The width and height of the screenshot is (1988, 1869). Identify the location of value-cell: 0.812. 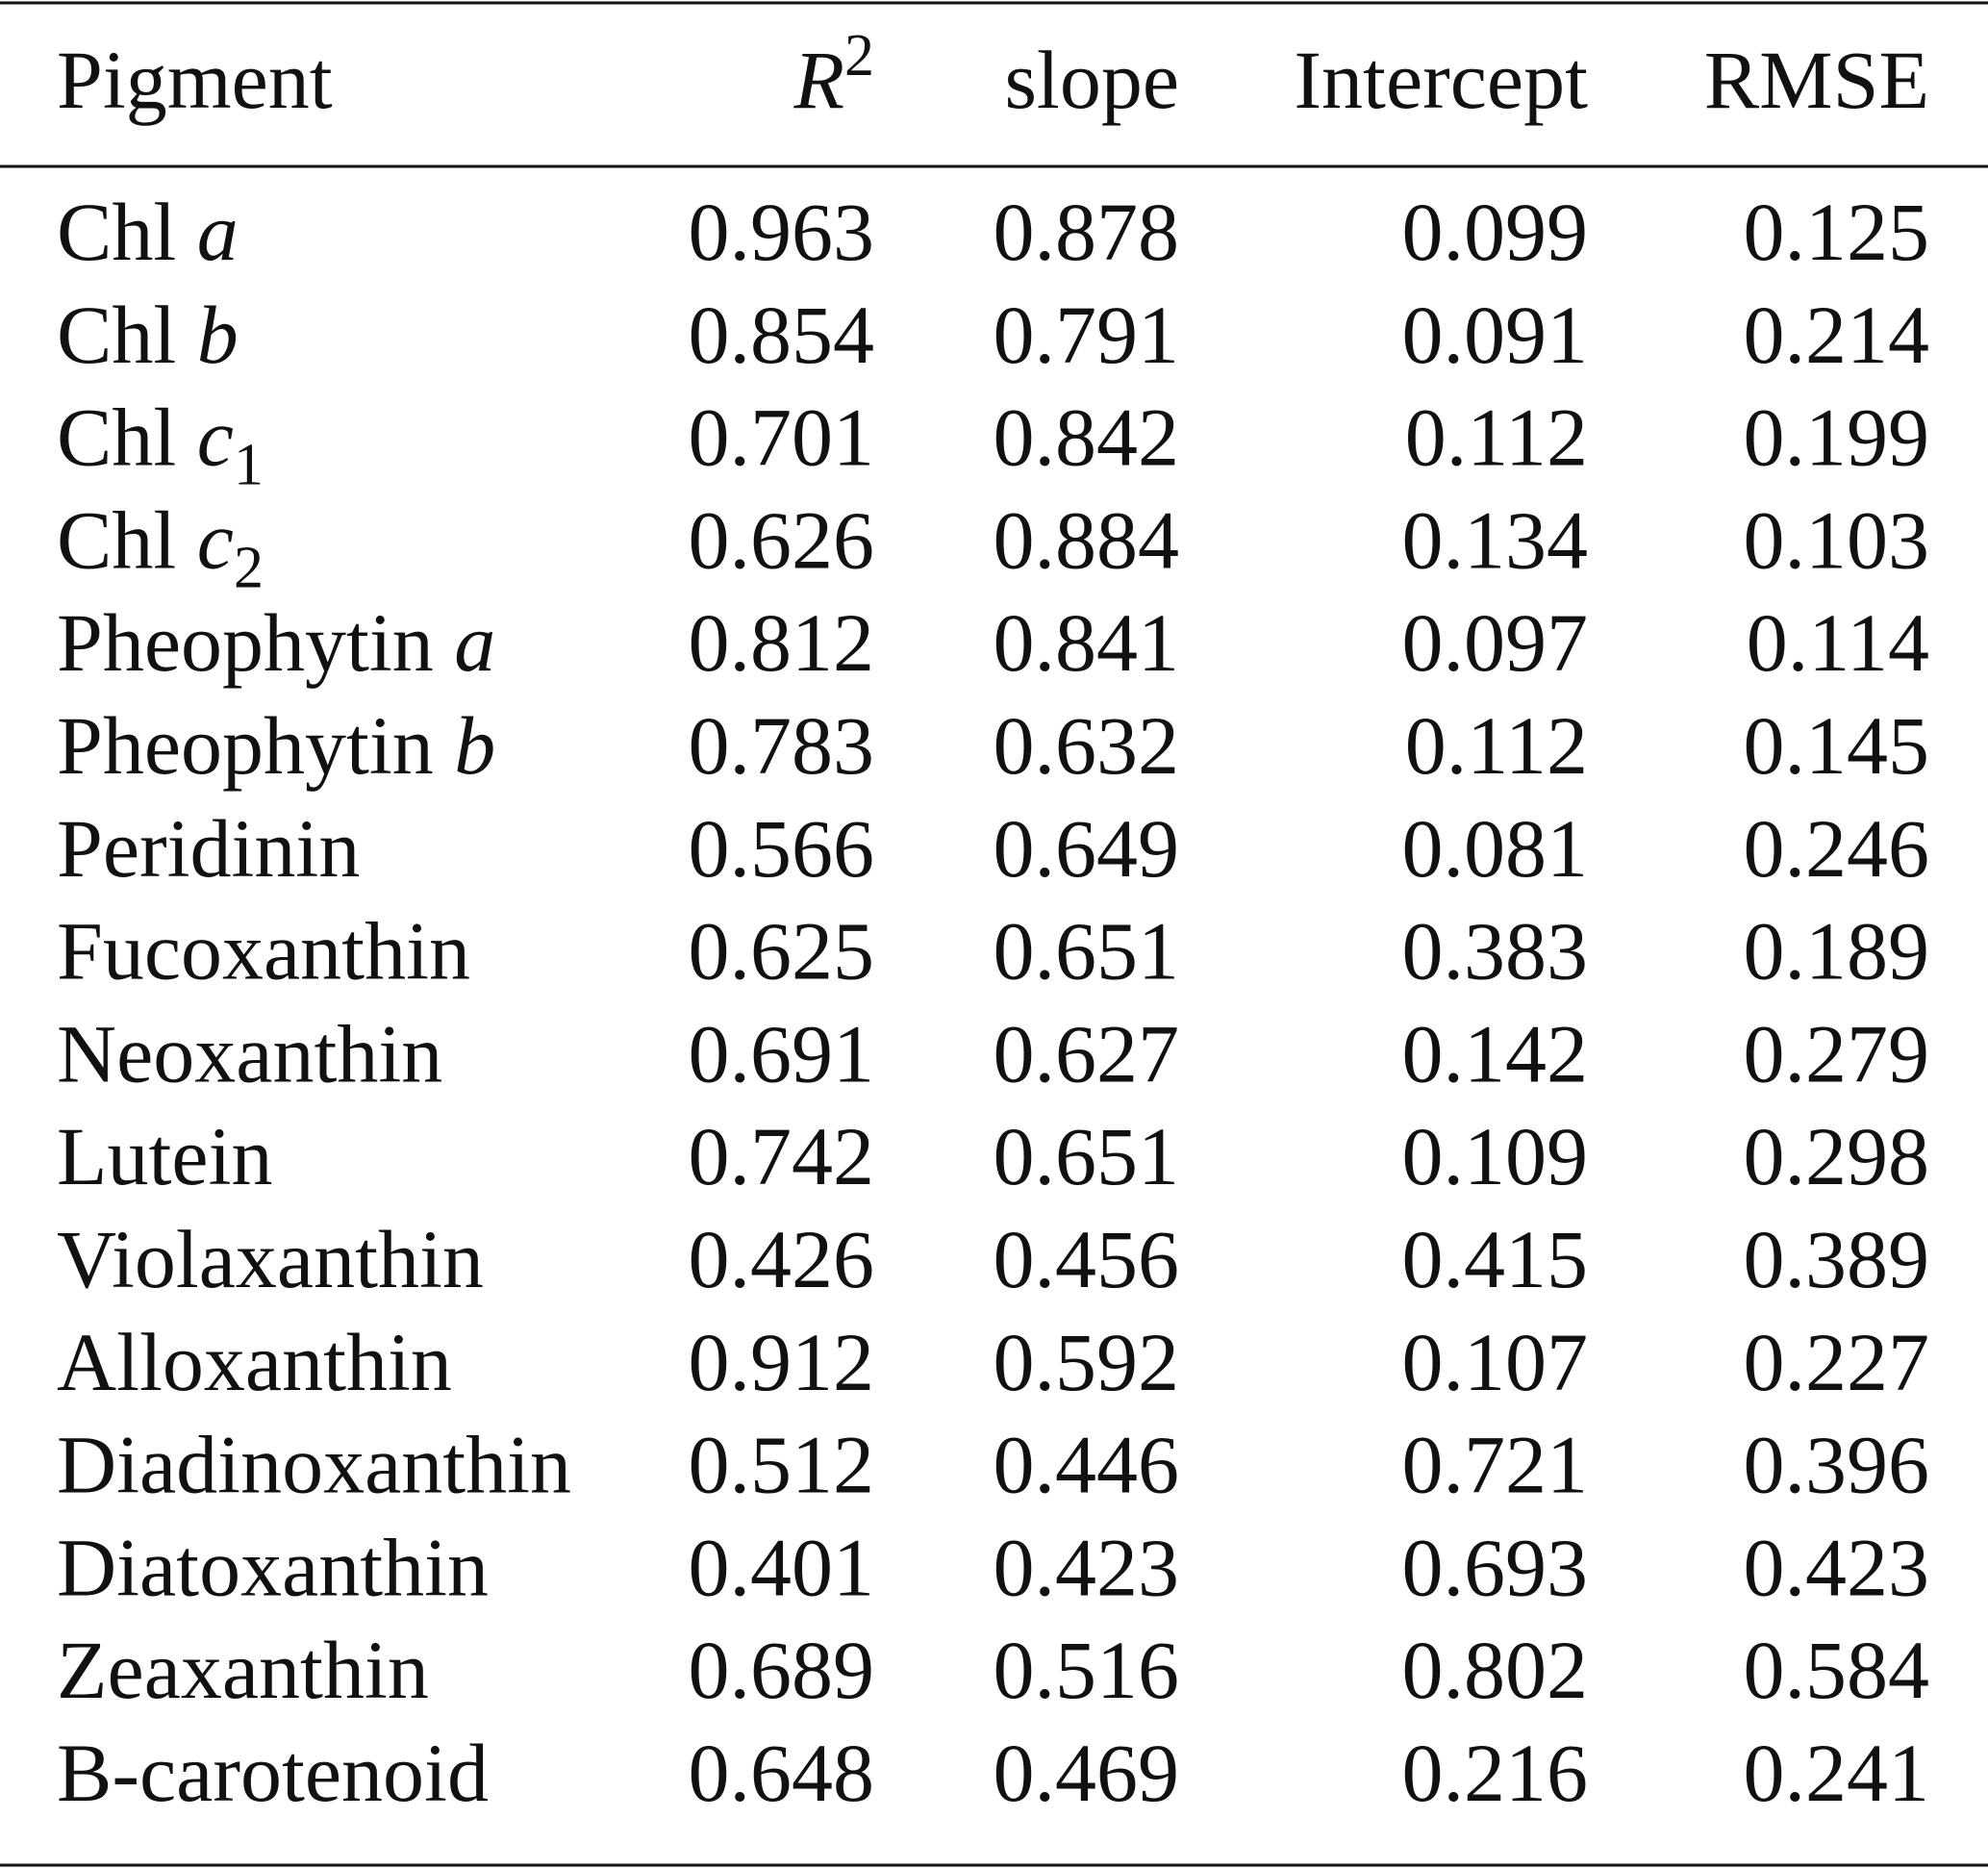
(782, 642).